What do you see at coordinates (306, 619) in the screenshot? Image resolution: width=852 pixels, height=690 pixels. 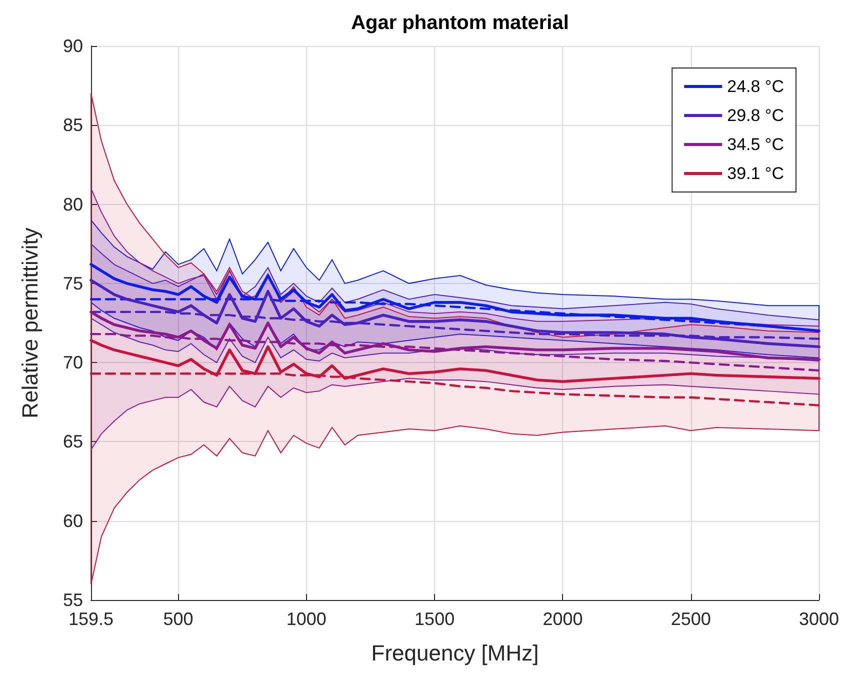 I see `x-tick-label: 1000` at bounding box center [306, 619].